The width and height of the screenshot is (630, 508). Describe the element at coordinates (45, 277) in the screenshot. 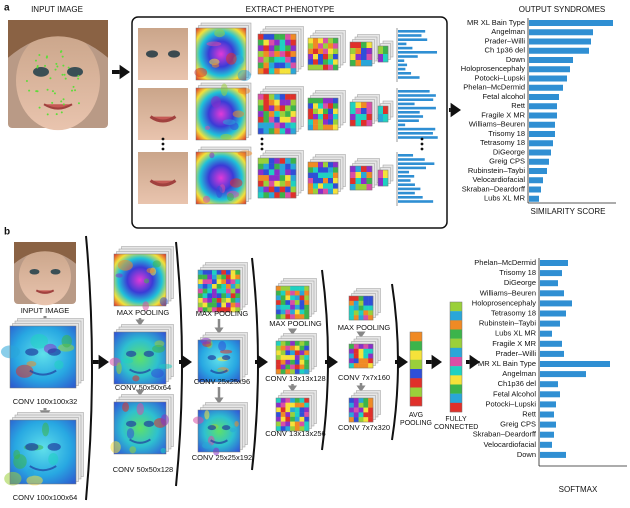

I see `face` at that location.